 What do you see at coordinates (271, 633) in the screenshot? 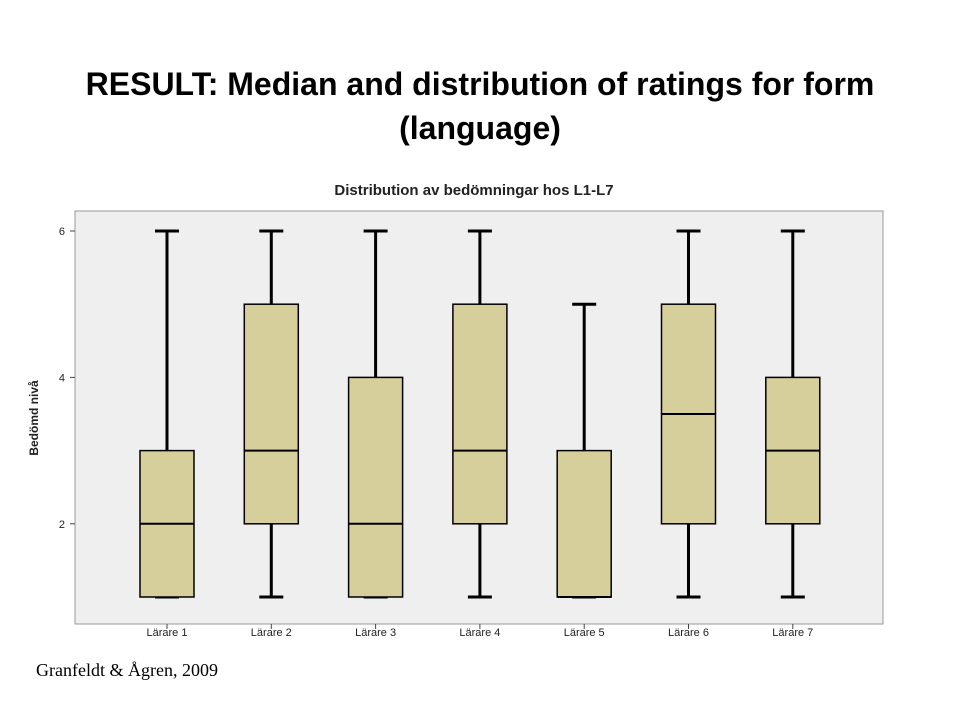
I see `x-tick-label: Lärare 2` at bounding box center [271, 633].